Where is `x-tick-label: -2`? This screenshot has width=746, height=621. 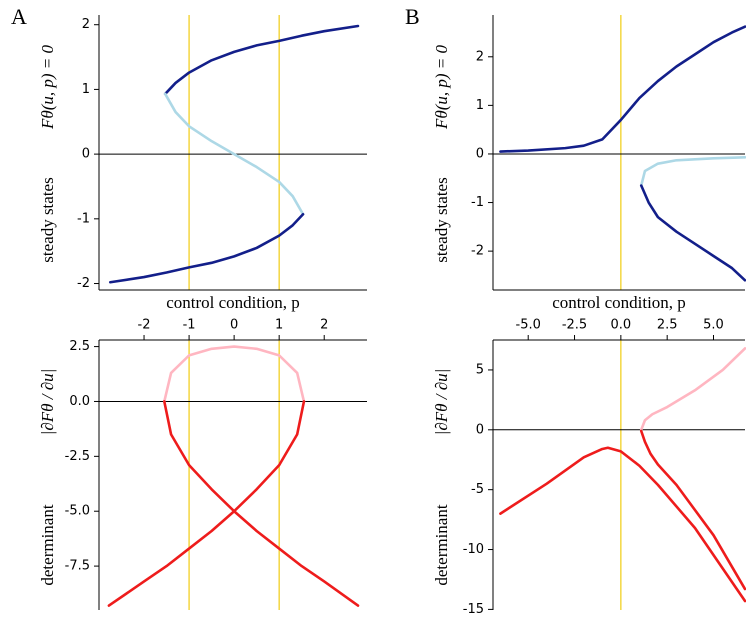
x-tick-label: -2 is located at coordinates (144, 325).